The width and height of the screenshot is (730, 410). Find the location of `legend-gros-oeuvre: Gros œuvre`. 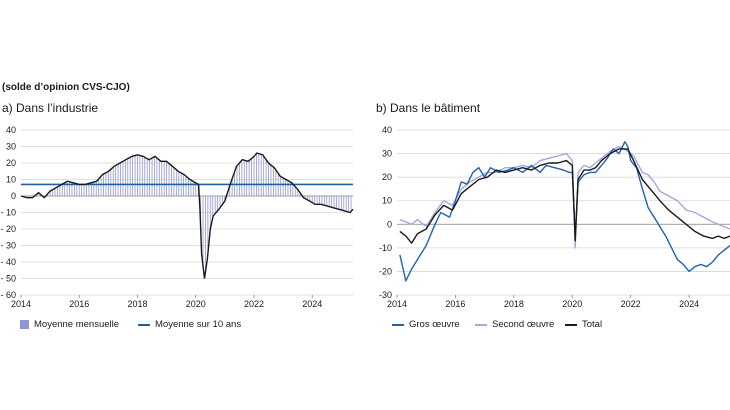

legend-gros-oeuvre: Gros œuvre is located at coordinates (426, 324).